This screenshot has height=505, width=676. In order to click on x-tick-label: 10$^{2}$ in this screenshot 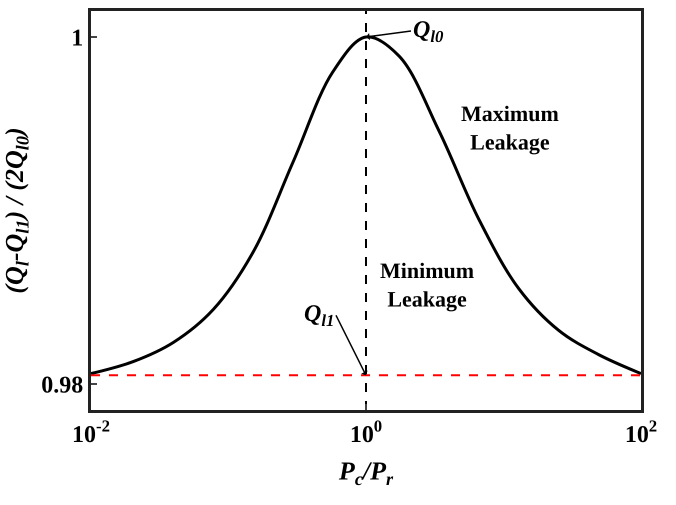, I will do `click(641, 432)`.